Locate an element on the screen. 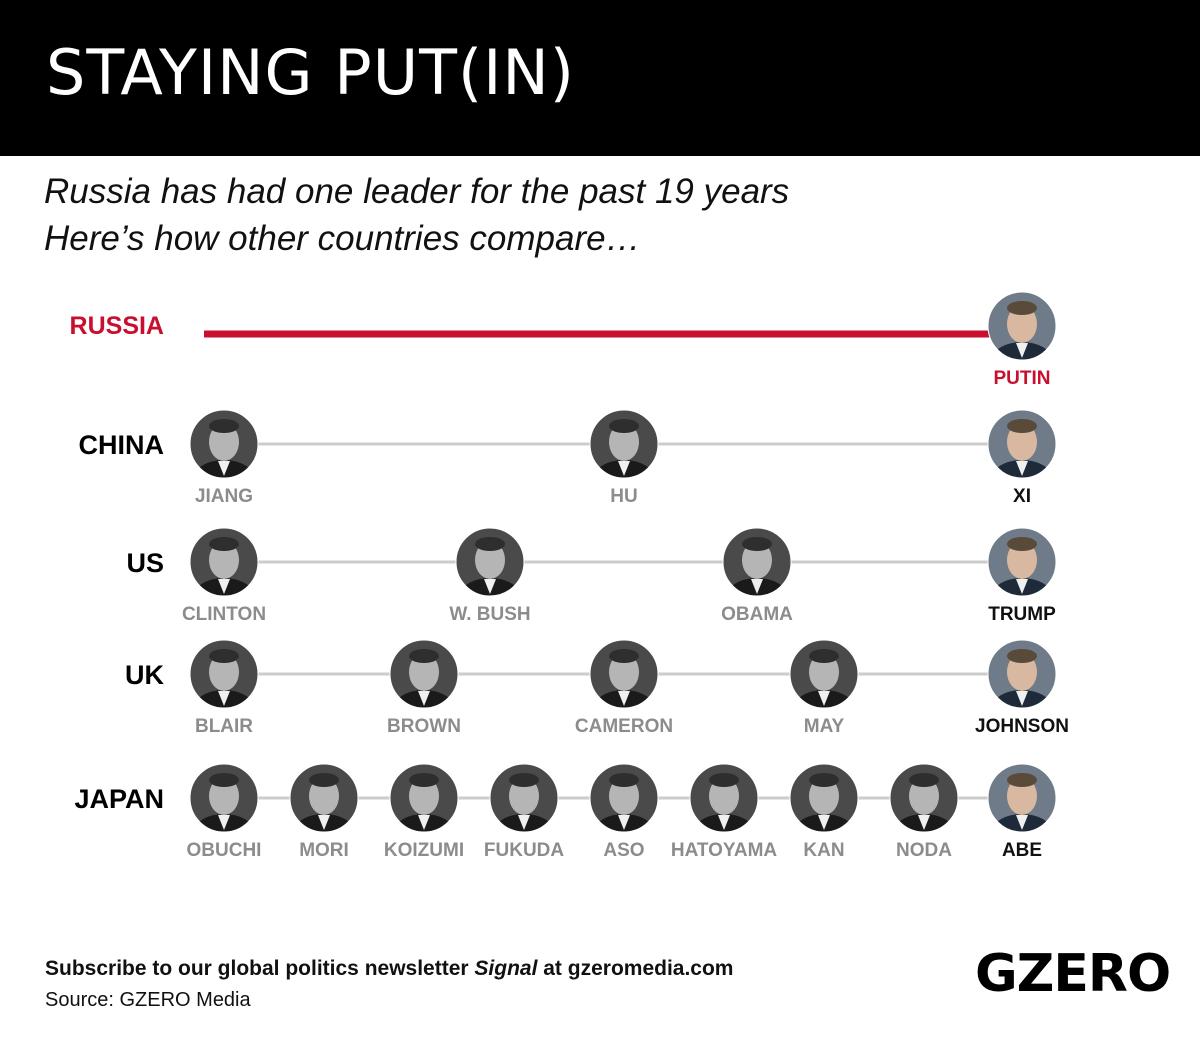  portrait-ring-brown is located at coordinates (424, 674).